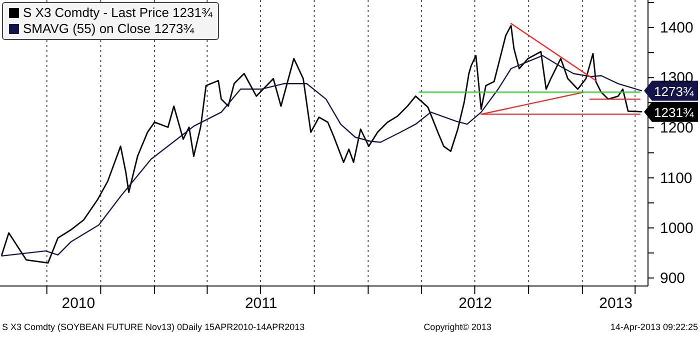  I want to click on legend-label: SMAVG (55) on Close 1273¾, so click(108, 29).